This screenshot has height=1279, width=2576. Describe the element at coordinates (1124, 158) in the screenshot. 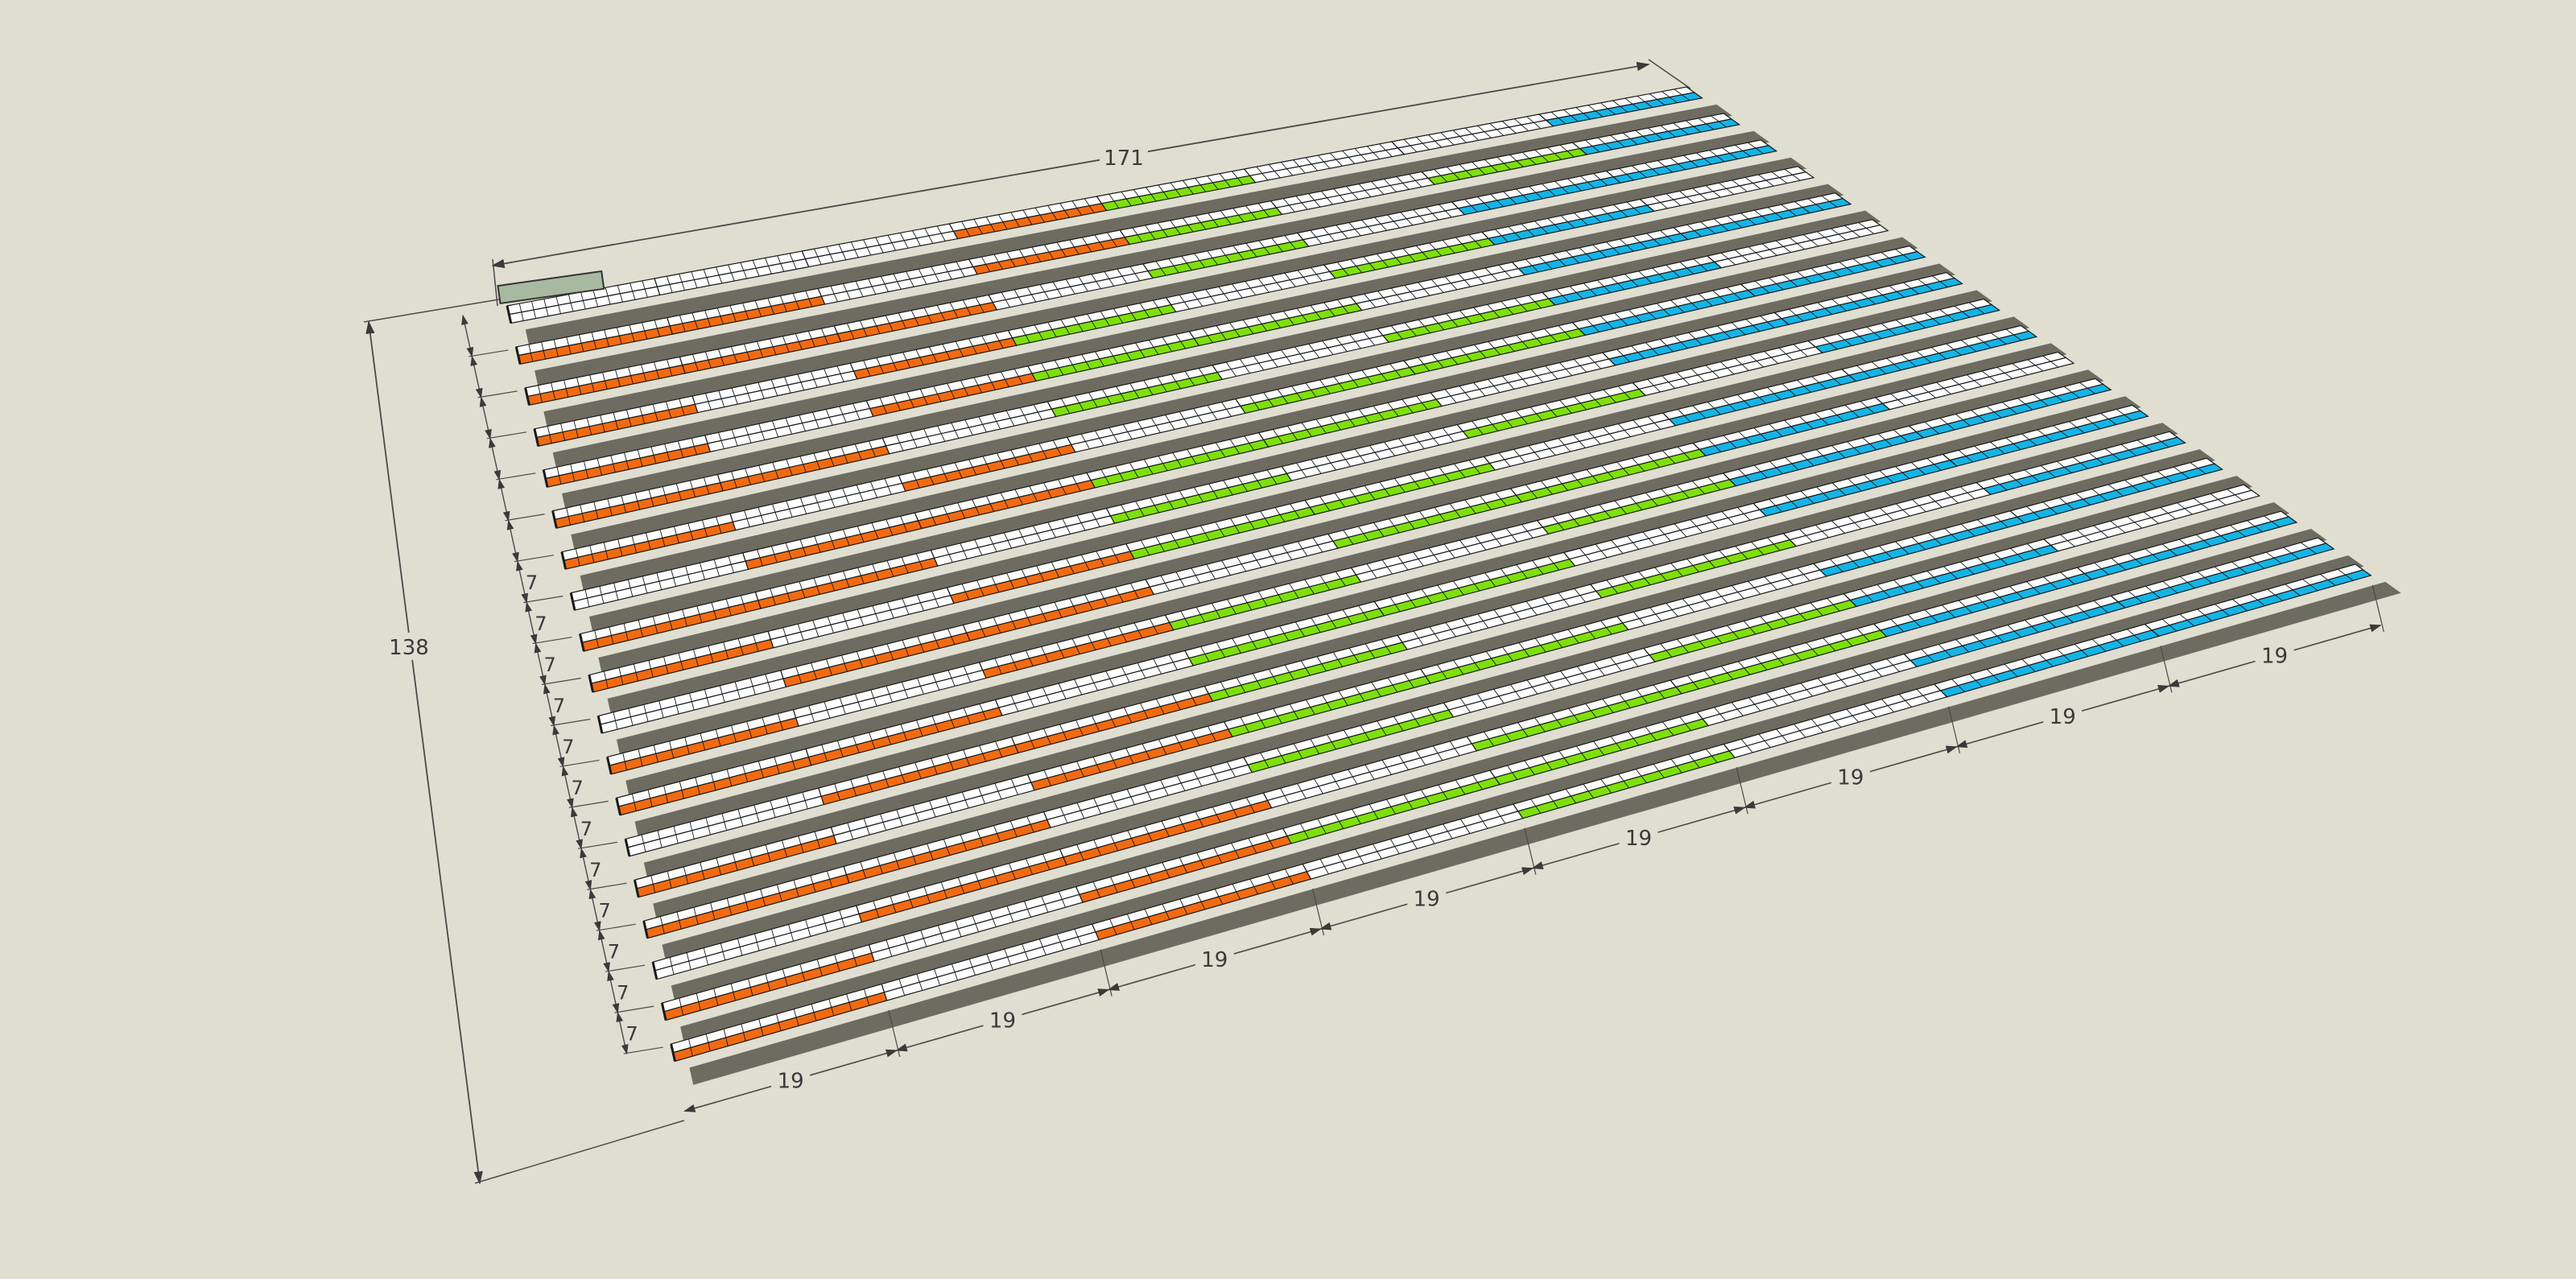

I see `overall-length-label: 171` at that location.